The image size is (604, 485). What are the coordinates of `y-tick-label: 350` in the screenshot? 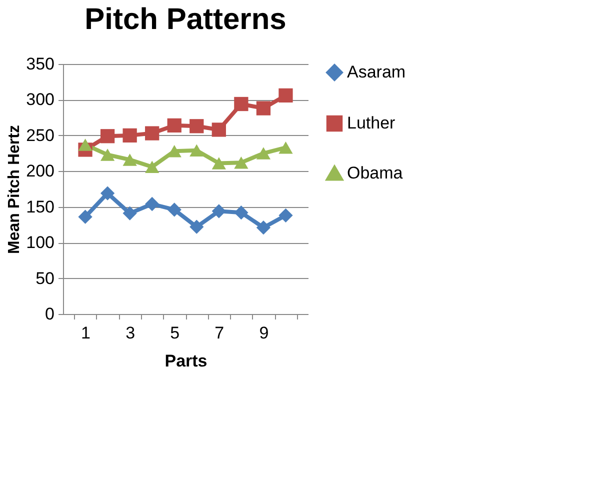 It's located at (40, 64).